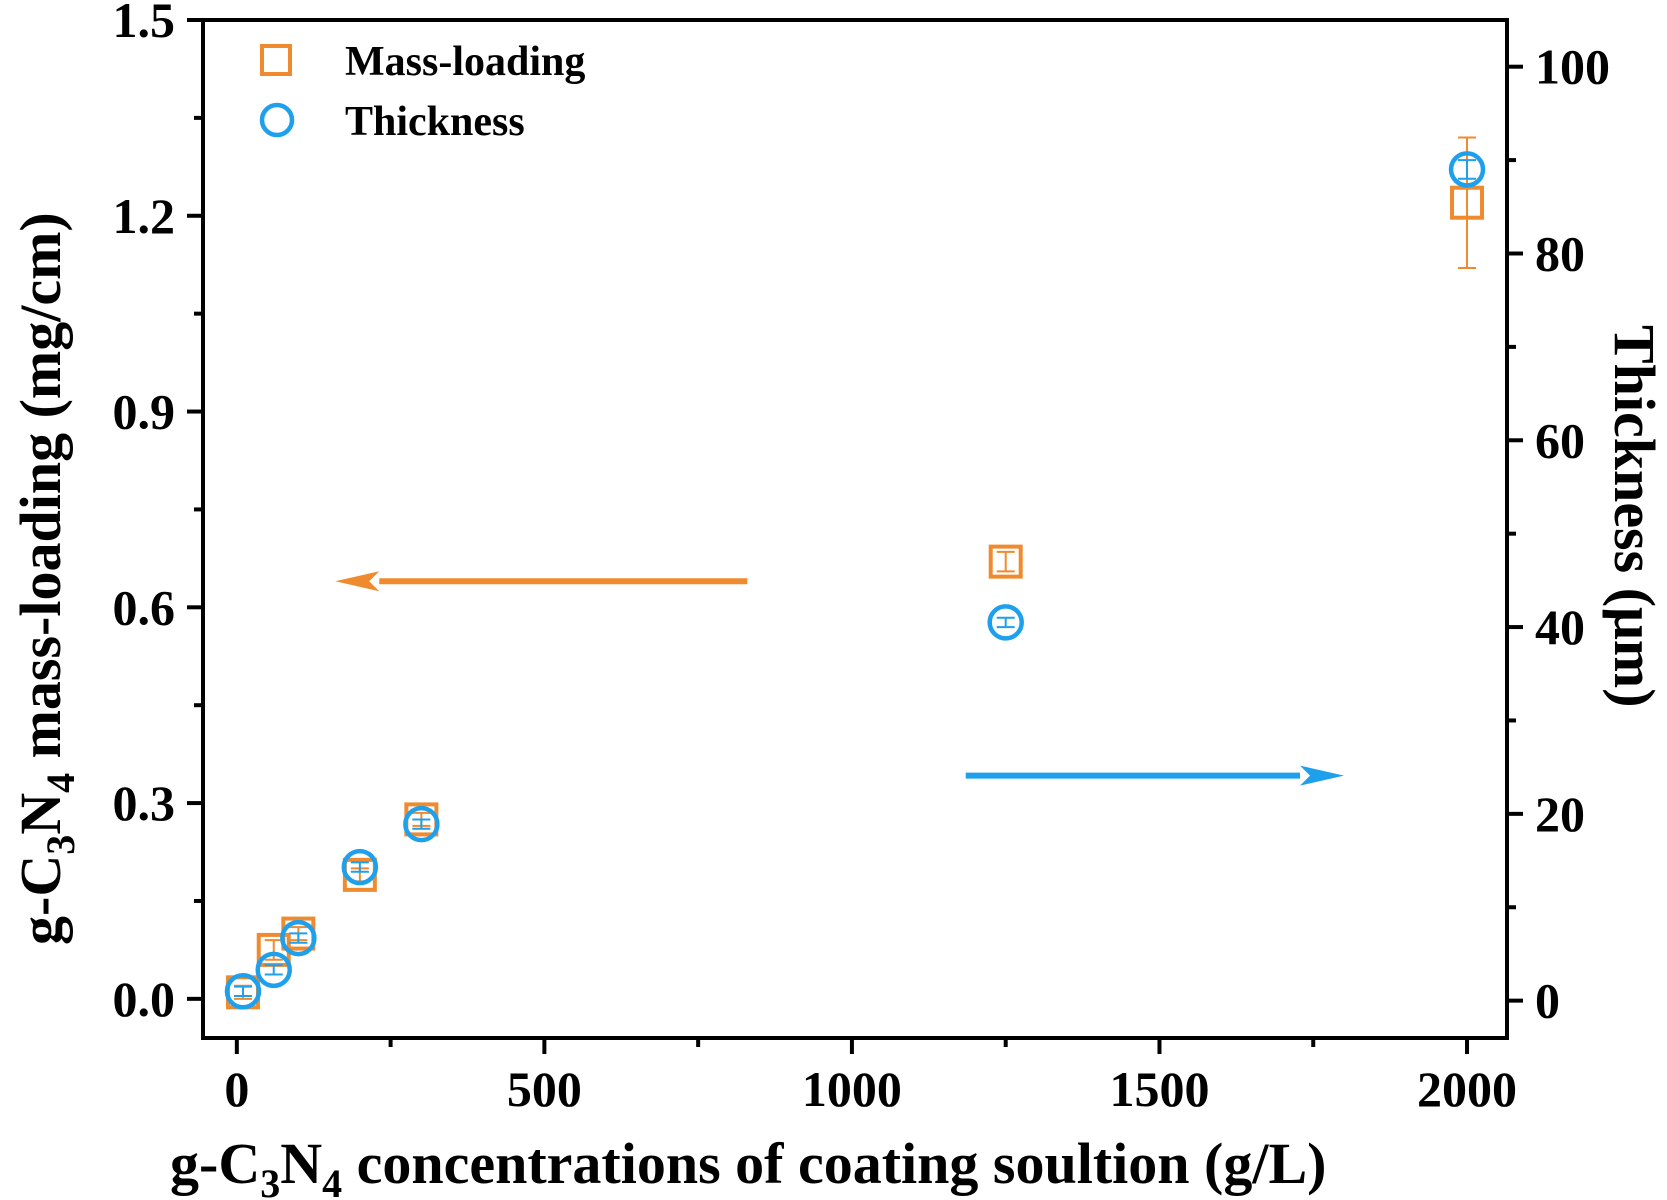 This screenshot has width=1667, height=1200. I want to click on legend-marker-mass-loading, so click(276, 60).